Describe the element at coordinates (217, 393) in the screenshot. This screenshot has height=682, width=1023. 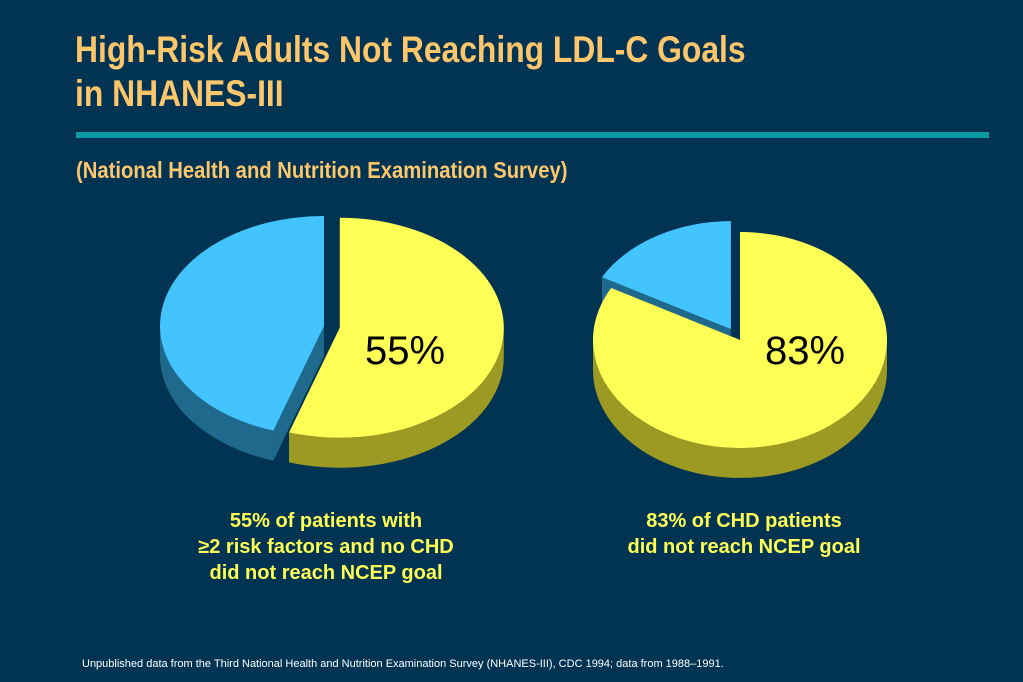
I see `slice-2-side-wall` at that location.